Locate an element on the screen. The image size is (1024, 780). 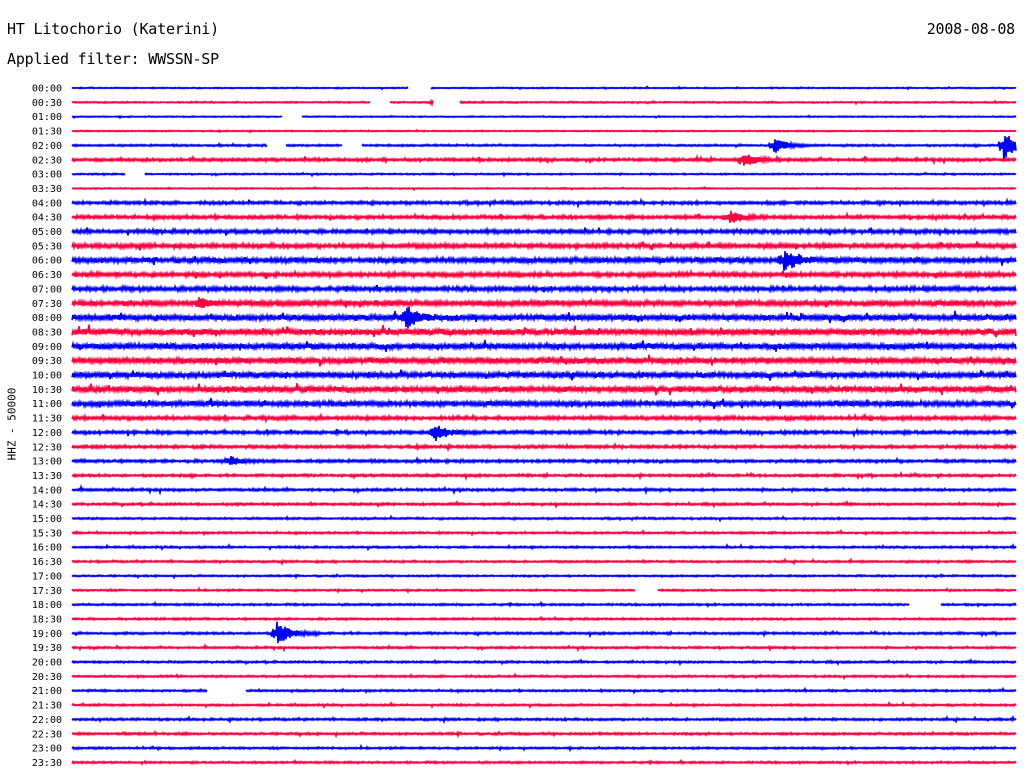
time-tick-label: 18:00 is located at coordinates (47, 605).